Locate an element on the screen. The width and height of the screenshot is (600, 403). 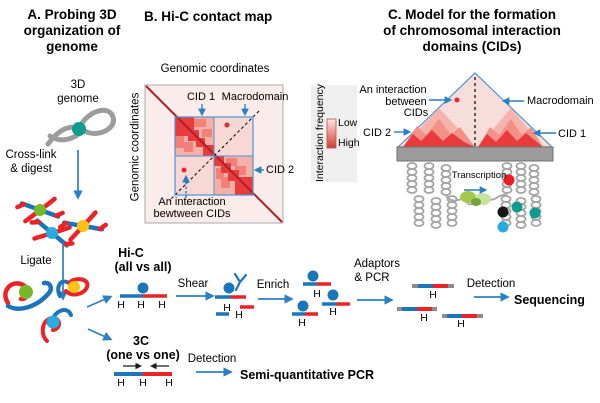
hic-method-label: Hi-C is located at coordinates (131, 253).